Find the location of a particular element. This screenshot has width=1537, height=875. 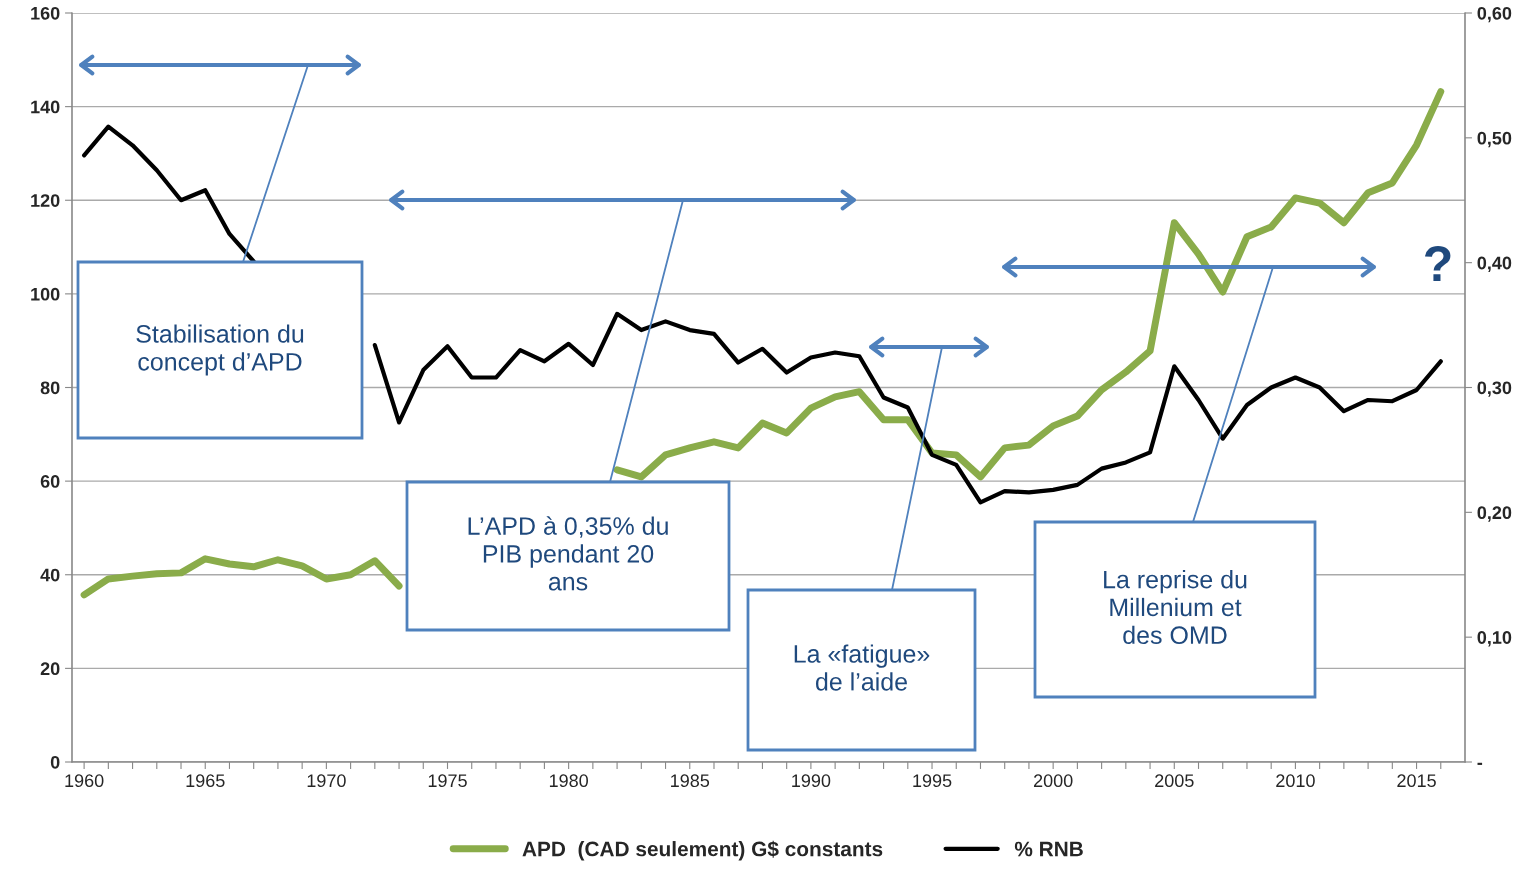

x-tick-label: 2010 is located at coordinates (1295, 781).